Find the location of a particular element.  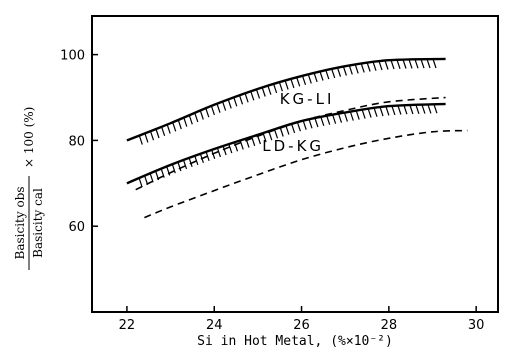

y-tick-label: 60 is located at coordinates (76, 227).